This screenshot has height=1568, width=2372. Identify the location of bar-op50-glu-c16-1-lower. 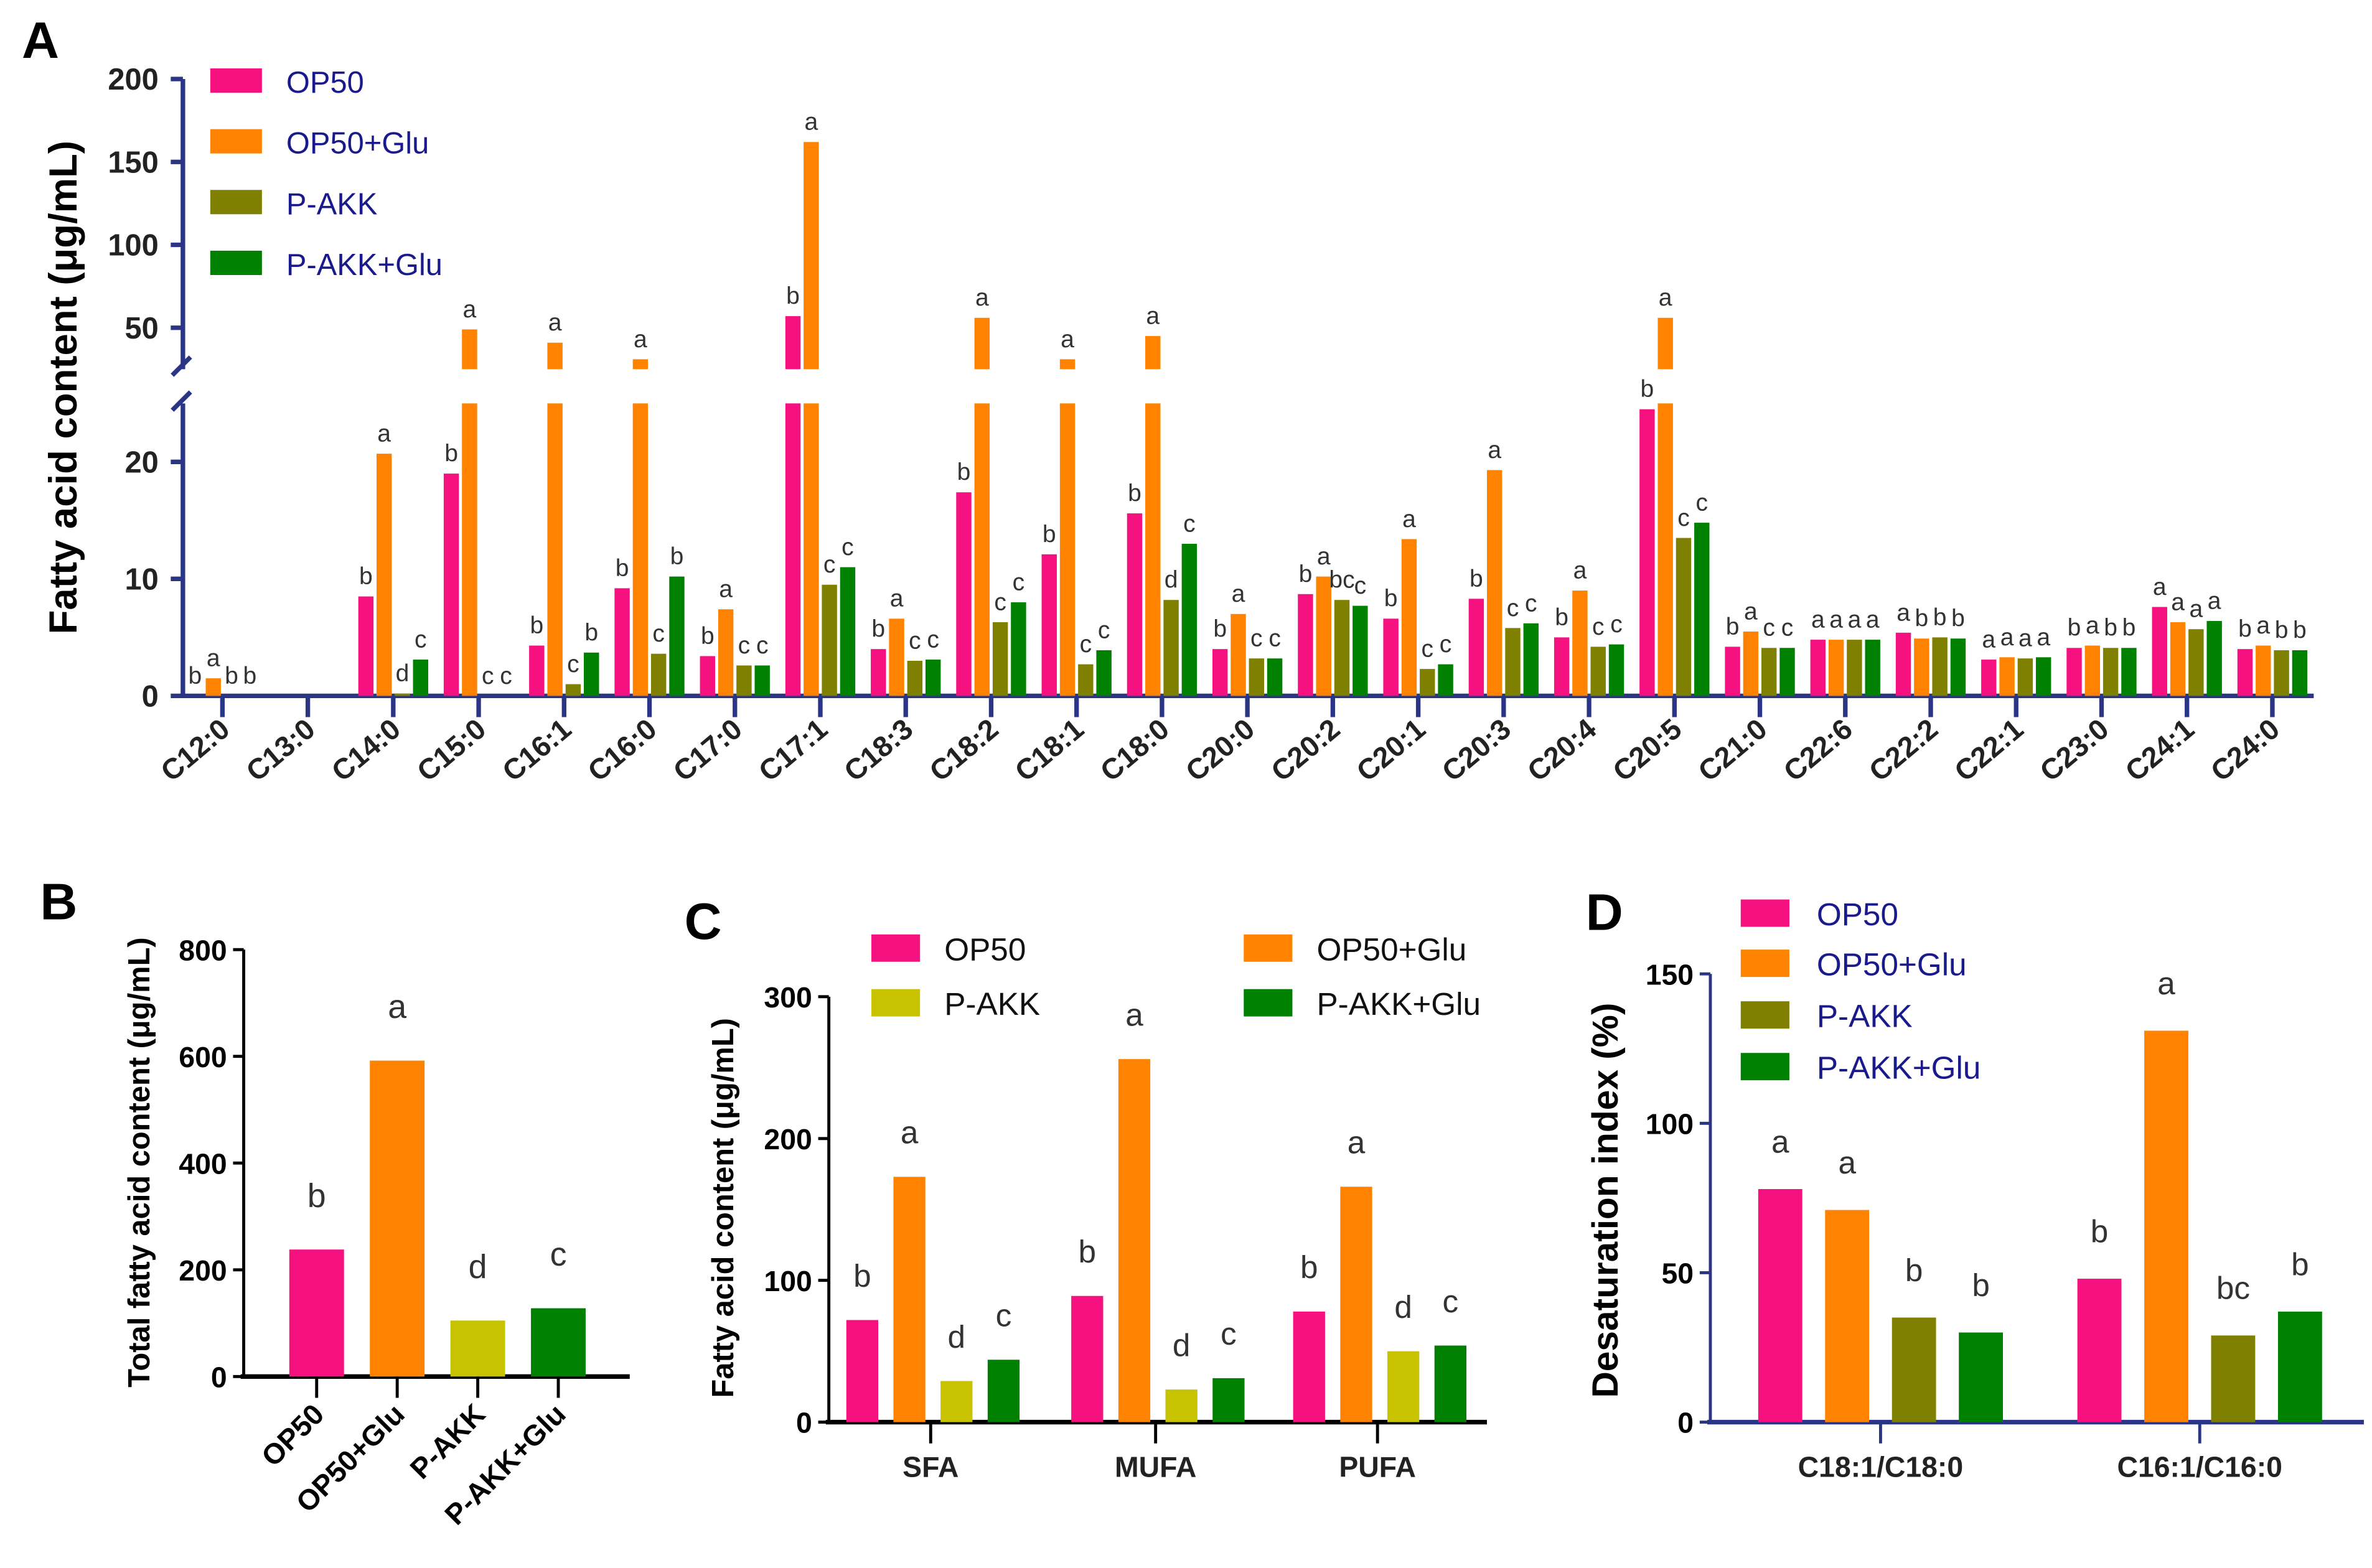
(555, 549).